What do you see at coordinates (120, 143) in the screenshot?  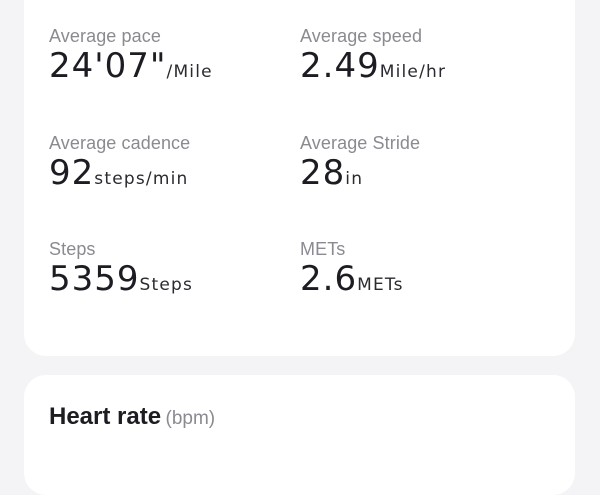 I see `stat-label: Average cadence` at bounding box center [120, 143].